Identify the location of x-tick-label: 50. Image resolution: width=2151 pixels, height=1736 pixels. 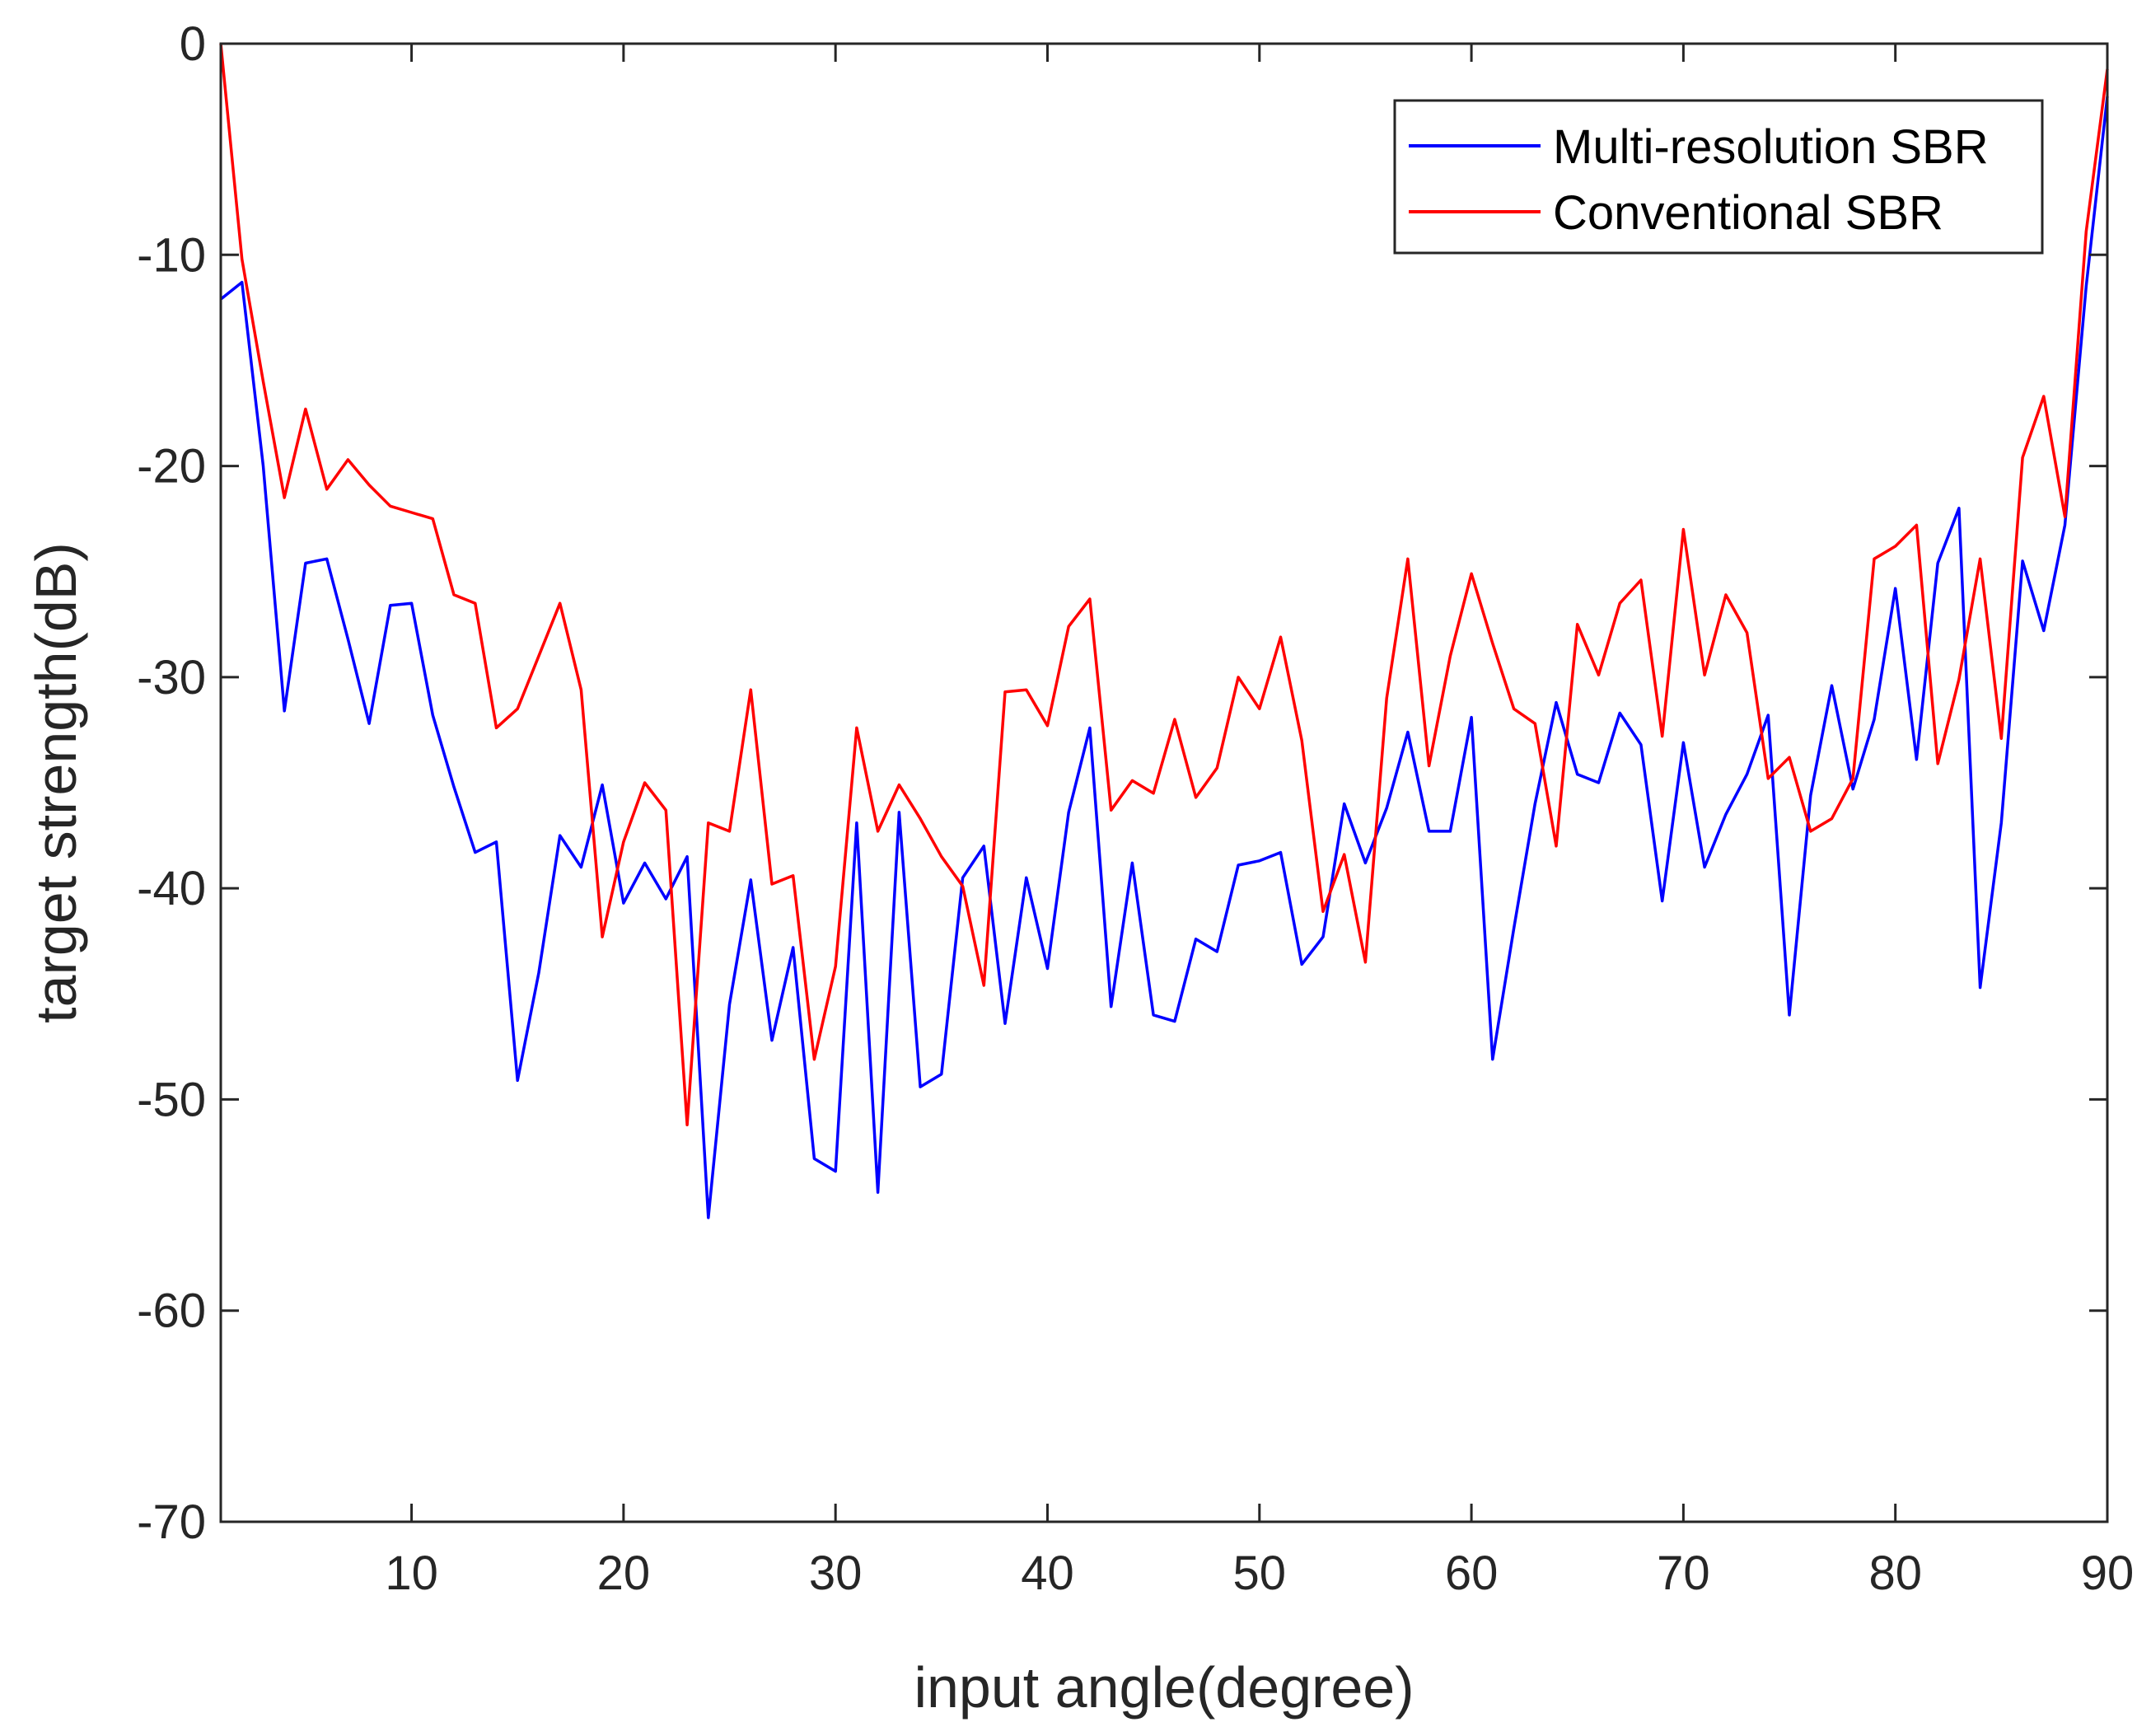
(1260, 1573).